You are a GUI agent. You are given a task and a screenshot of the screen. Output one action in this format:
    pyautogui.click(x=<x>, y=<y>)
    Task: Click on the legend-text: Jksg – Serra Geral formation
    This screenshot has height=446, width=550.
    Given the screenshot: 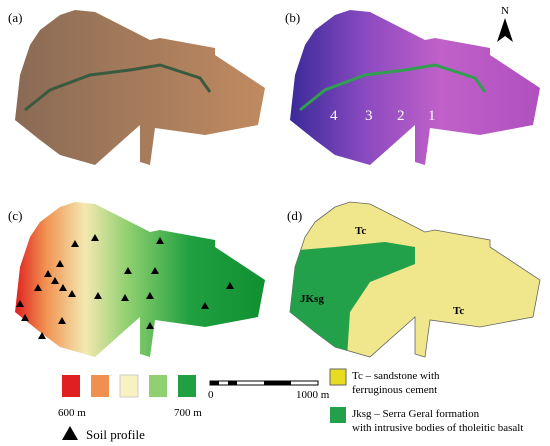 What is the action you would take?
    pyautogui.click(x=416, y=414)
    